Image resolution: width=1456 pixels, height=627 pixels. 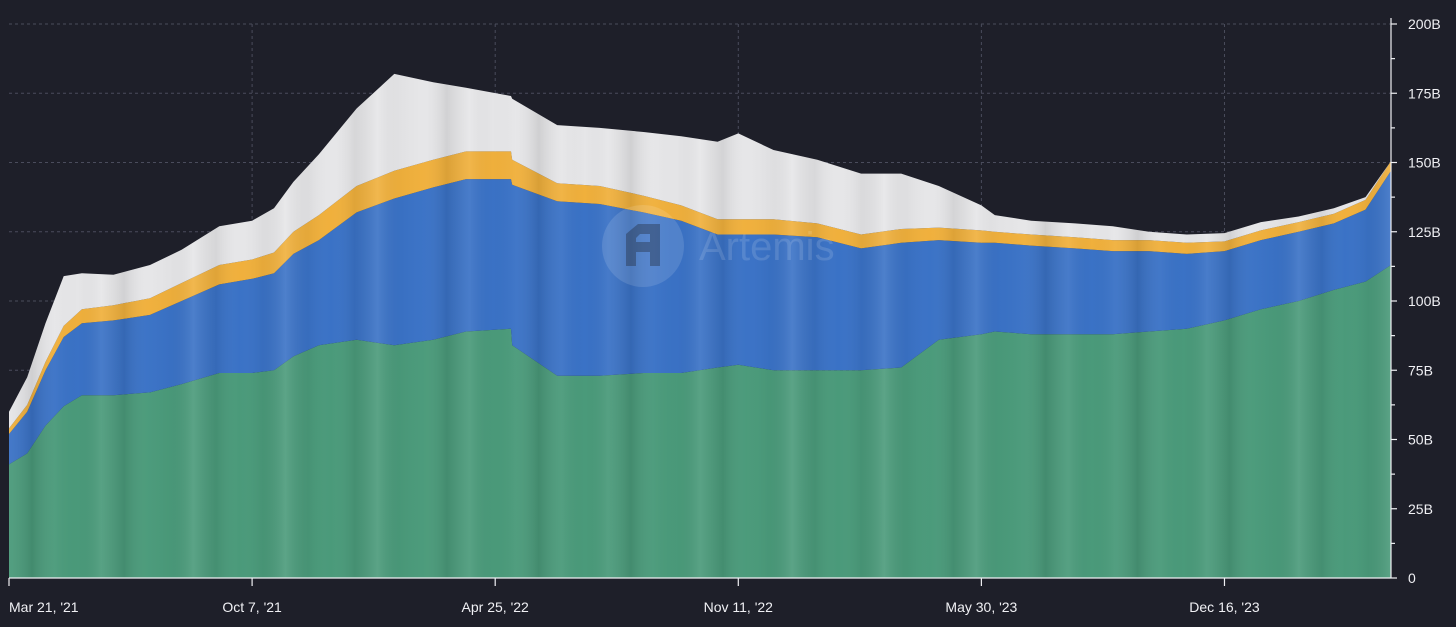 What do you see at coordinates (1424, 301) in the screenshot?
I see `y-tick-label: 100B` at bounding box center [1424, 301].